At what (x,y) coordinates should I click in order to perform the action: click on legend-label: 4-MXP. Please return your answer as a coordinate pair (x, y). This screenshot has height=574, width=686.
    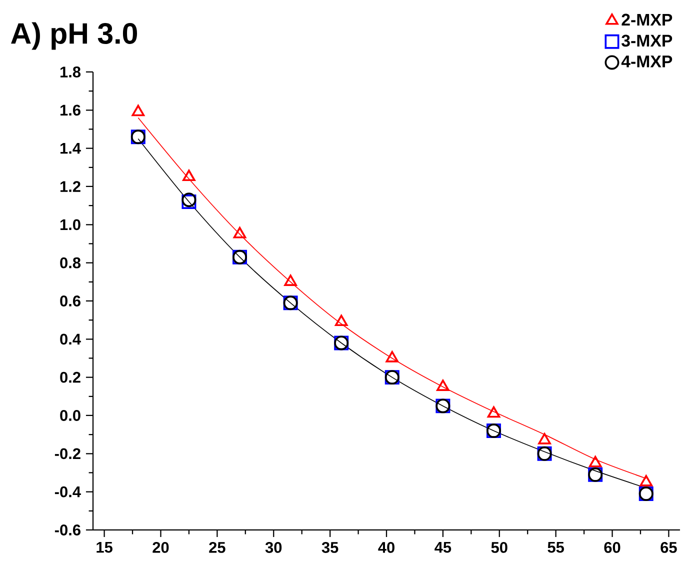
    Looking at the image, I should click on (646, 62).